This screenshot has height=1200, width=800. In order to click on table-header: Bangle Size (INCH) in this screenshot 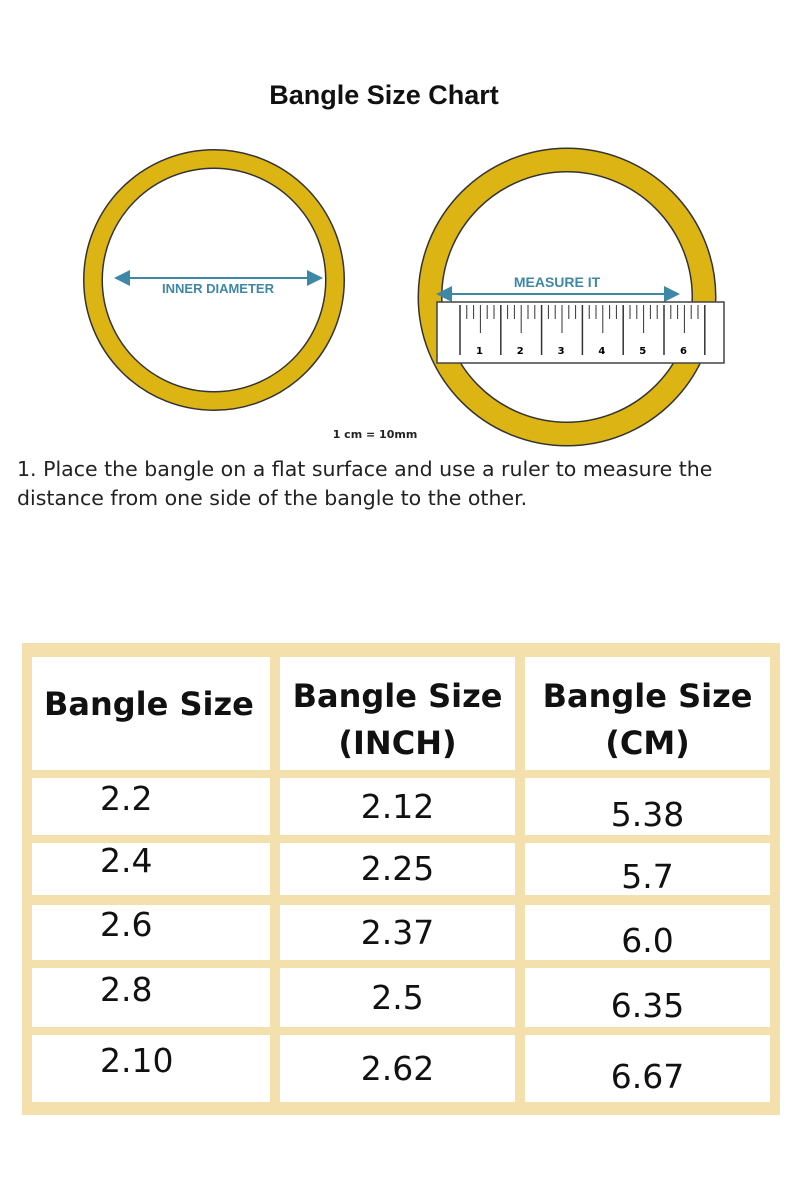, I will do `click(397, 713)`.